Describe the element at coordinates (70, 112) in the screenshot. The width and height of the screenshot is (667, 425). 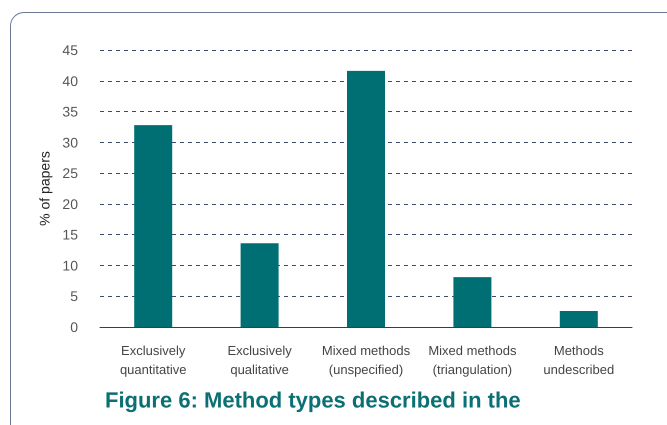
I see `y-tick-label: 35` at that location.